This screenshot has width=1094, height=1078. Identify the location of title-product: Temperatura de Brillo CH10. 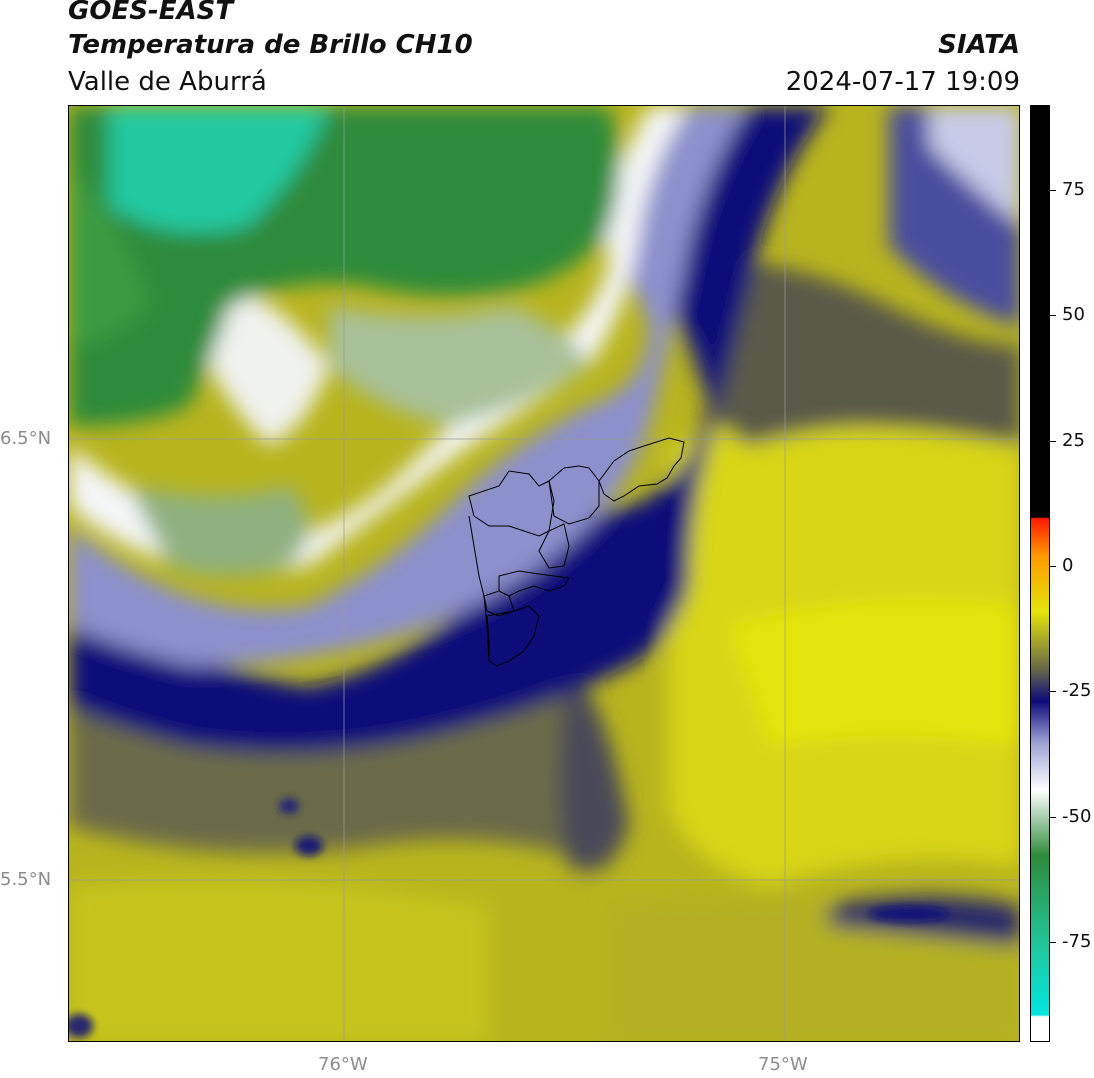
(270, 45).